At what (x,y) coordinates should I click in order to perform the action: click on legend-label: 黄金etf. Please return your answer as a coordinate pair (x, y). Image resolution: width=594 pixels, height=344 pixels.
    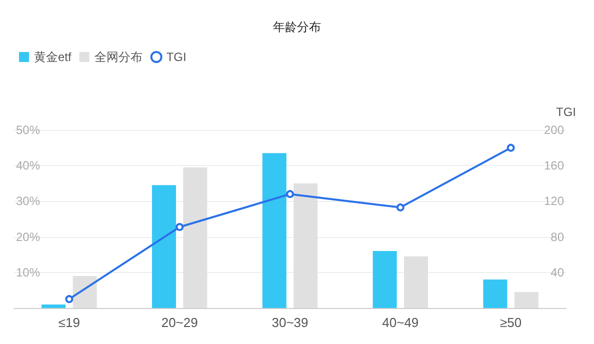
    Looking at the image, I should click on (53, 57).